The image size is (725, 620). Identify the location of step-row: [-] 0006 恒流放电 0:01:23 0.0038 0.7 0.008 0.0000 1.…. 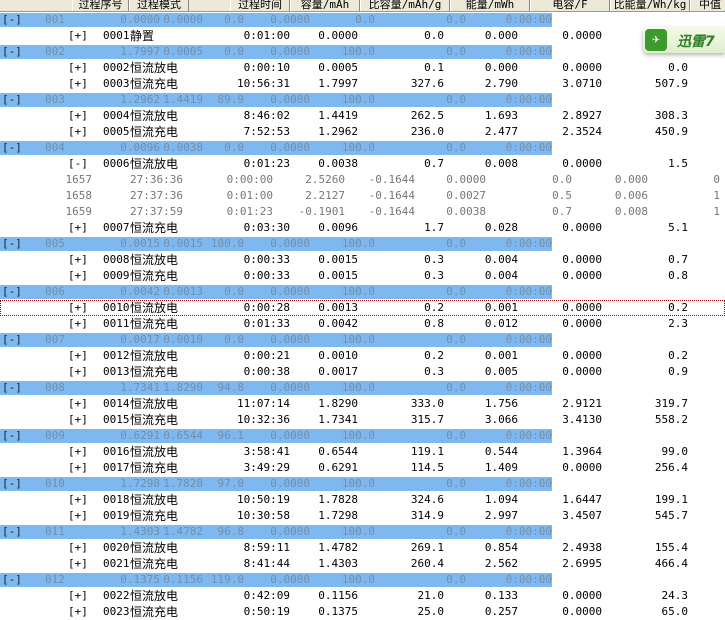
(362, 164).